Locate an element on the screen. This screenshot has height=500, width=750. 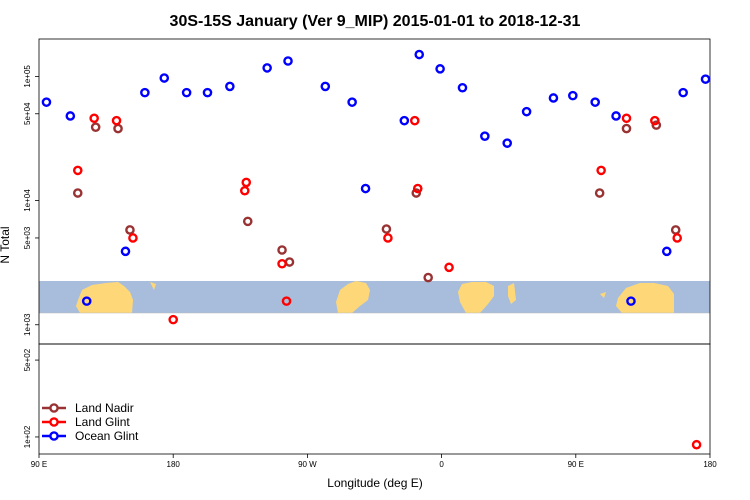
y-tick-label: 1e+02 is located at coordinates (27, 436).